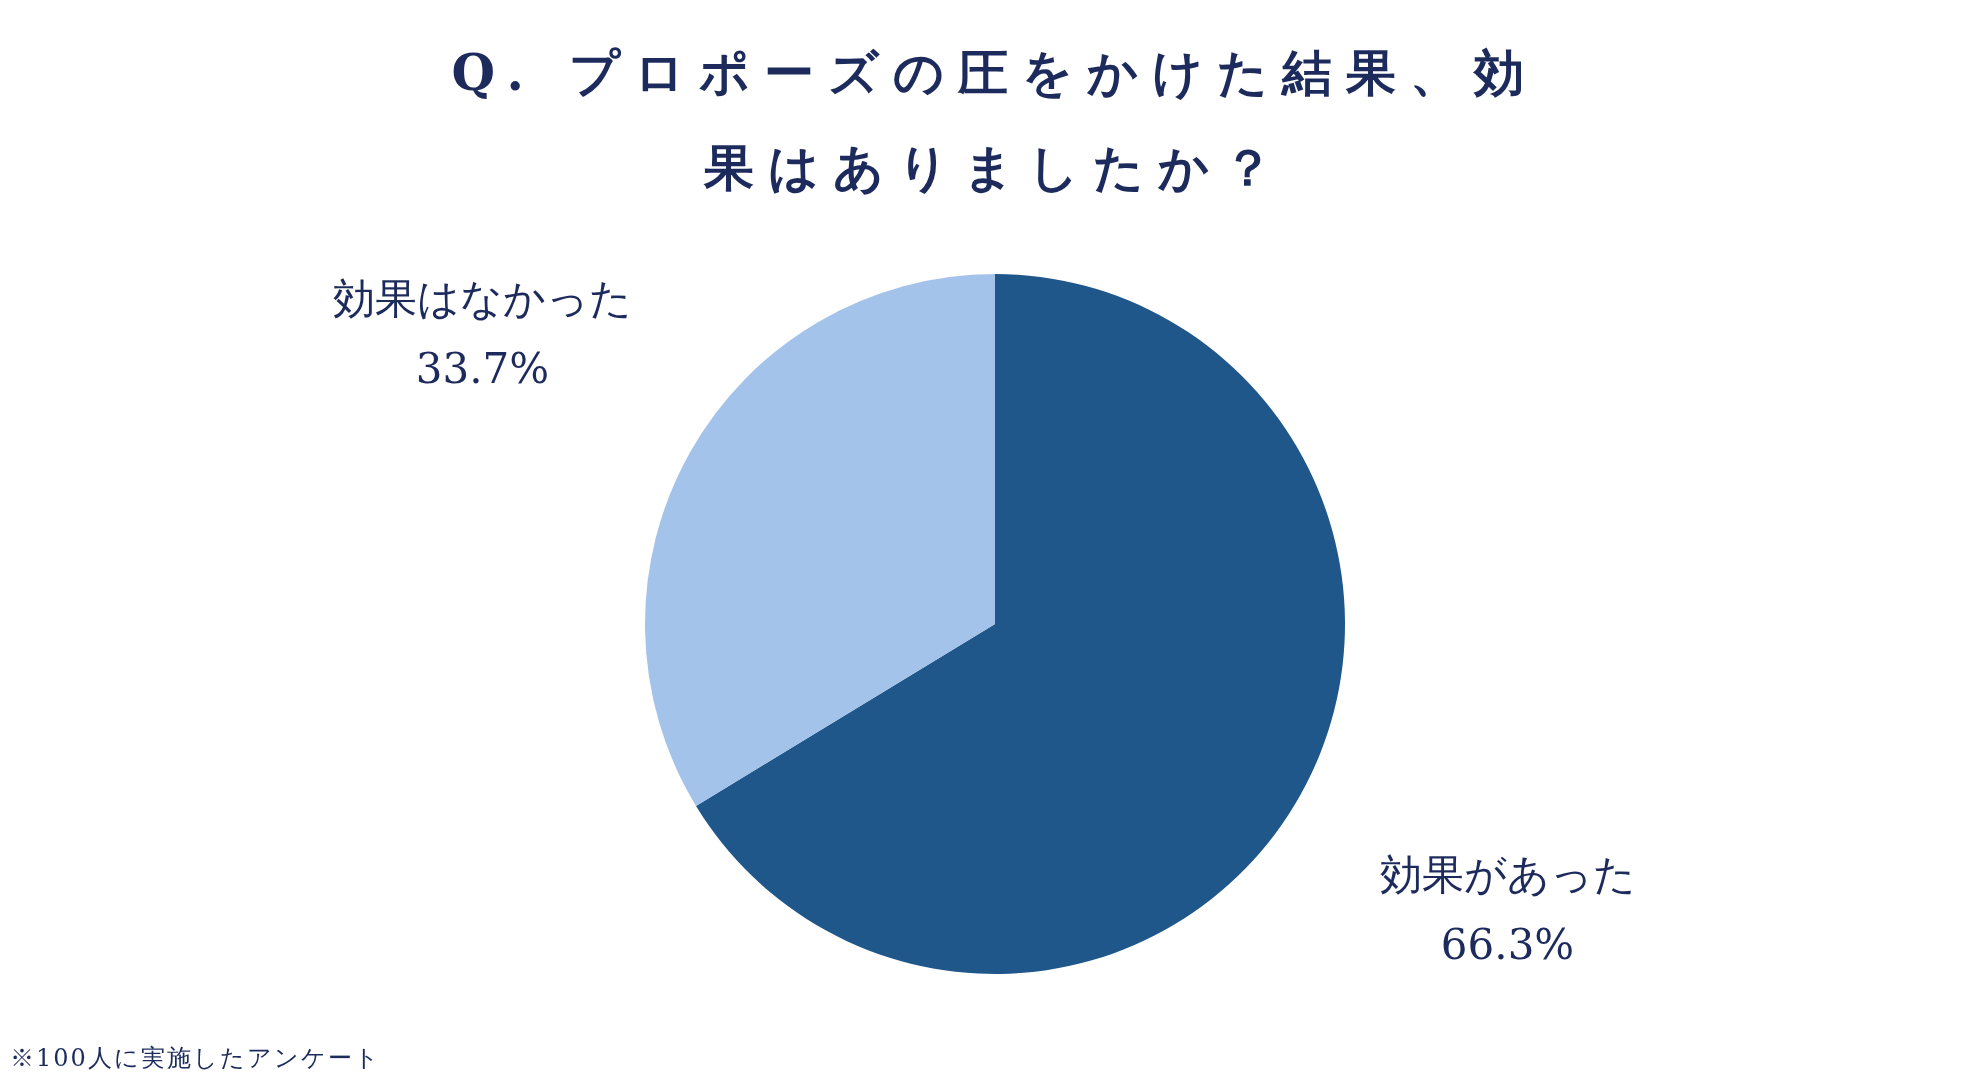 This screenshot has width=1980, height=1080. What do you see at coordinates (195, 1058) in the screenshot?
I see `text: ※100人に実施したアンケート` at bounding box center [195, 1058].